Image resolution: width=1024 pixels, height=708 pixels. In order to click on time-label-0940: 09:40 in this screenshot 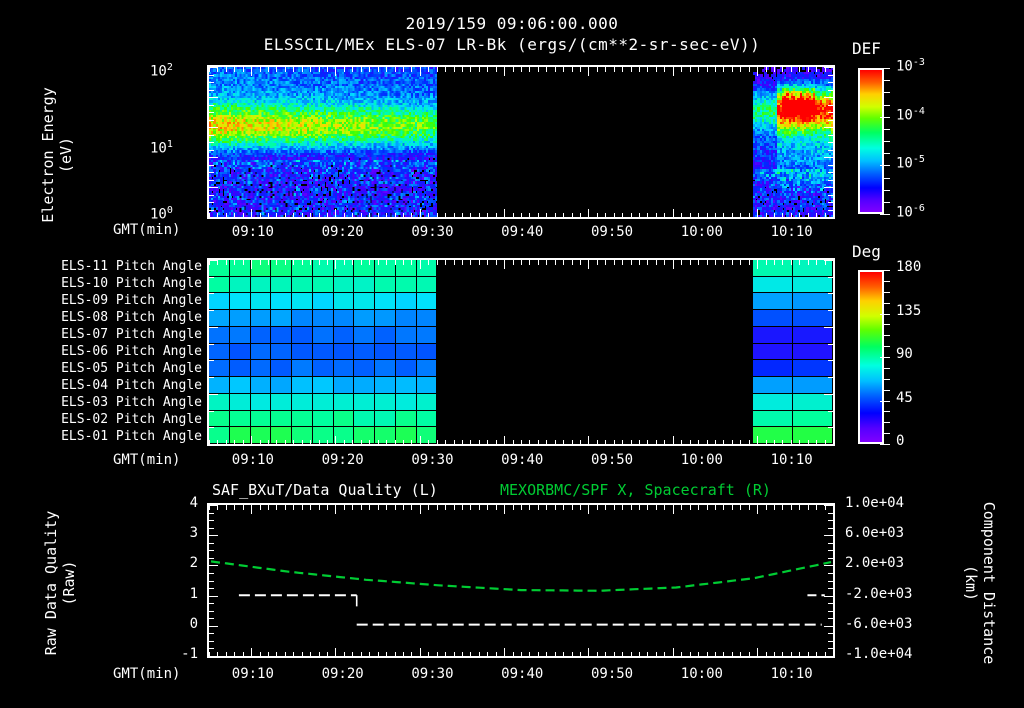, I will do `click(522, 674)`.